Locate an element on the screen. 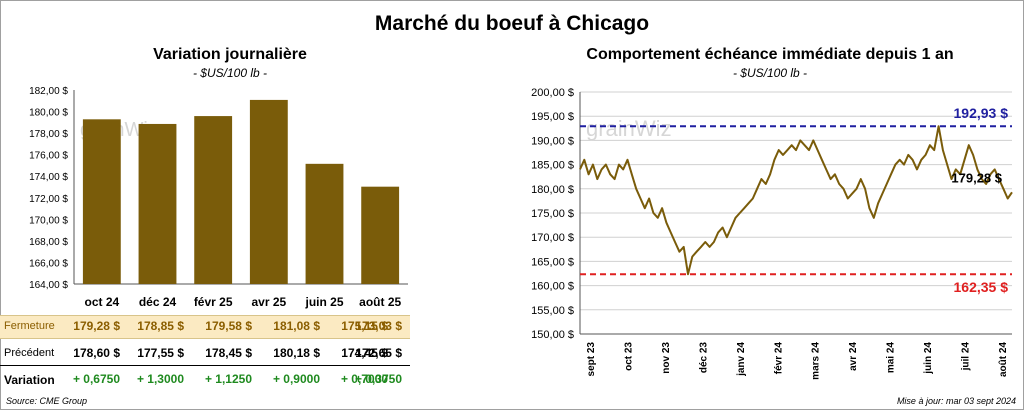  x-tick-label: janv 24 is located at coordinates (741, 359).